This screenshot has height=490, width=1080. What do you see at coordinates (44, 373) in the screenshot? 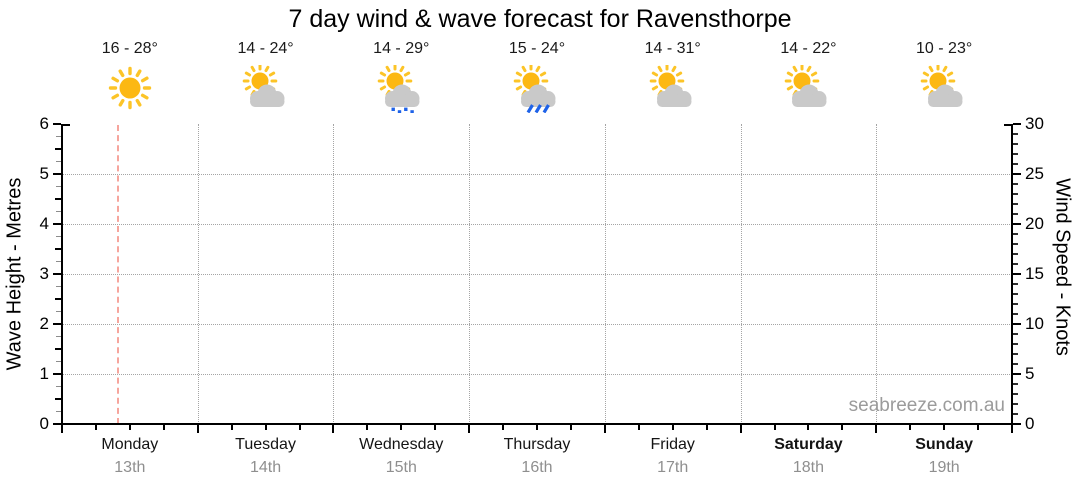
I see `tick-label-left: 1` at bounding box center [44, 373].